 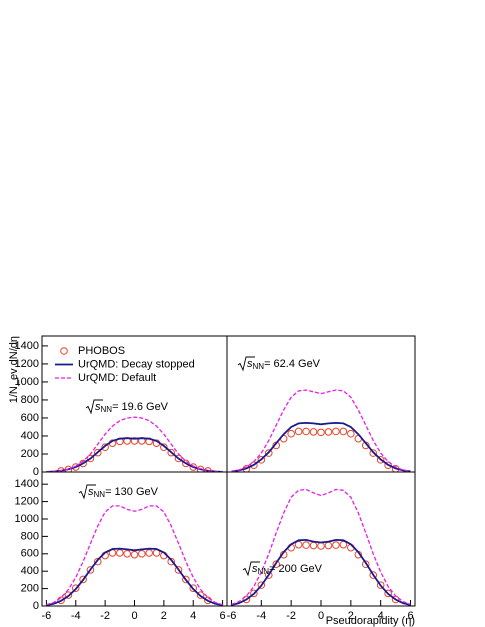 I want to click on annotation-text: = 19.6 GeV, so click(x=140, y=407).